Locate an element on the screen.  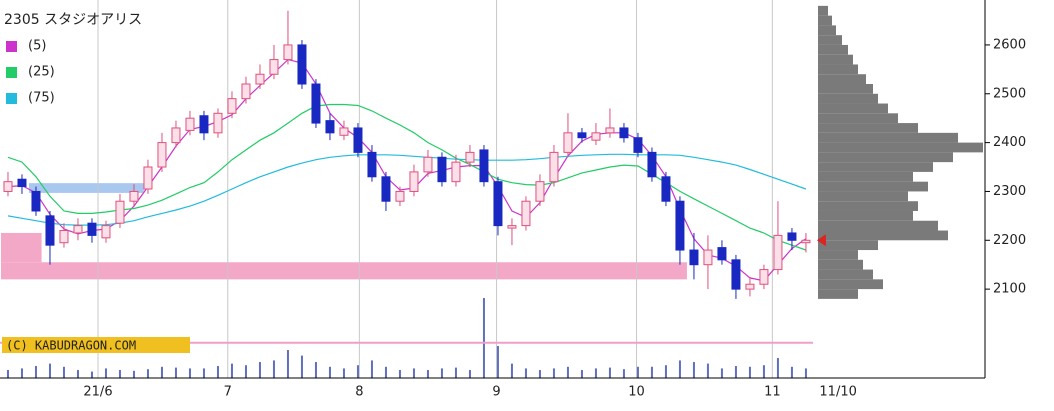
x-tick-label: 21/6 is located at coordinates (97, 392).